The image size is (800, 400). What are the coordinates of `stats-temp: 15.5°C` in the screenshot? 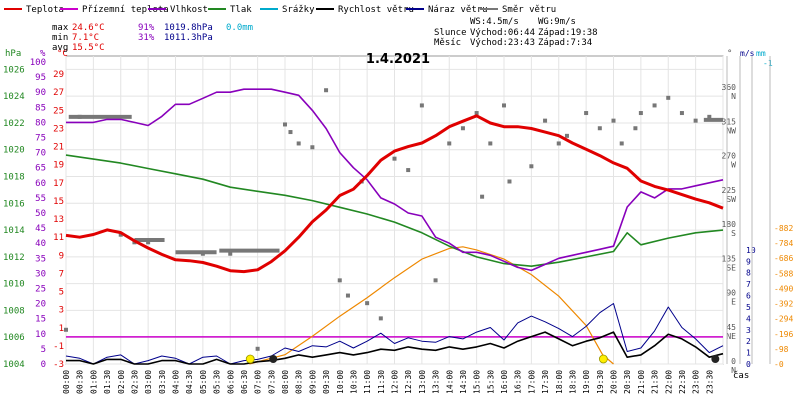 It's located at (88, 48).